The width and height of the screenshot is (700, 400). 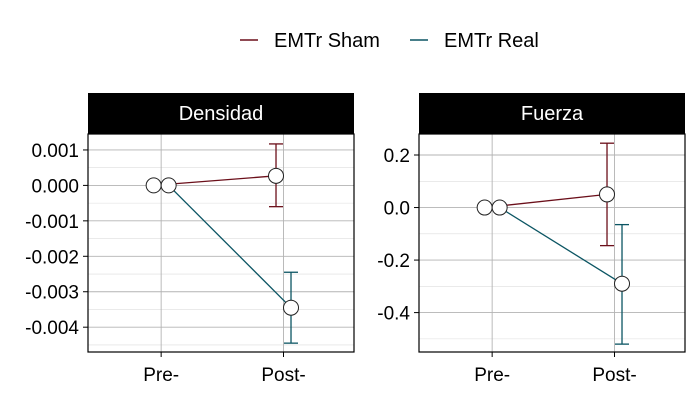 What do you see at coordinates (327, 41) in the screenshot?
I see `legend-label-sham: EMTr Sham` at bounding box center [327, 41].